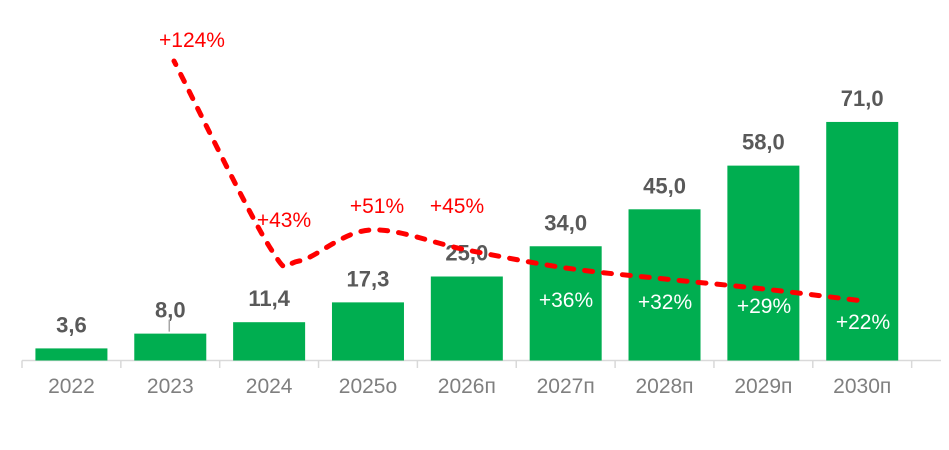 The width and height of the screenshot is (949, 450). I want to click on bar-2028п, so click(664, 285).